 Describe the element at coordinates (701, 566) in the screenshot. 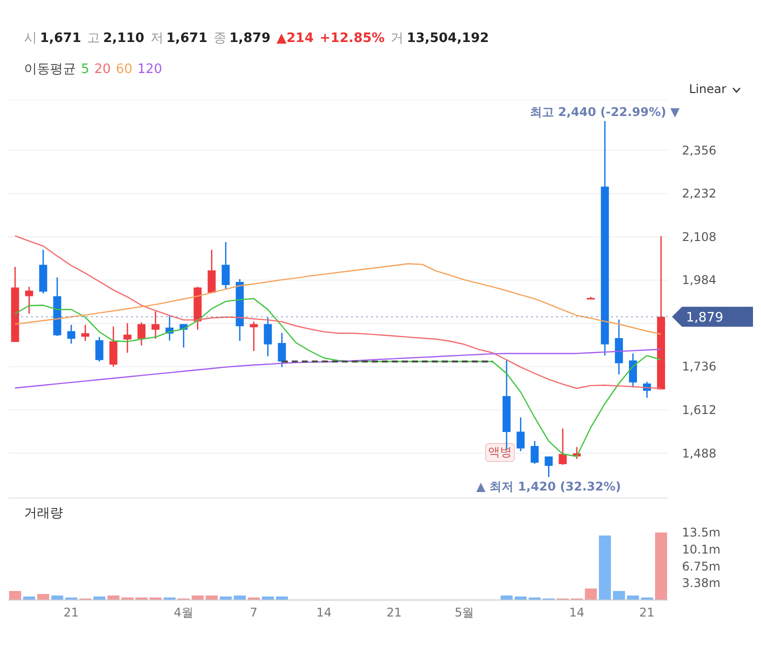

I see `y-tick-label: 6.75m` at that location.